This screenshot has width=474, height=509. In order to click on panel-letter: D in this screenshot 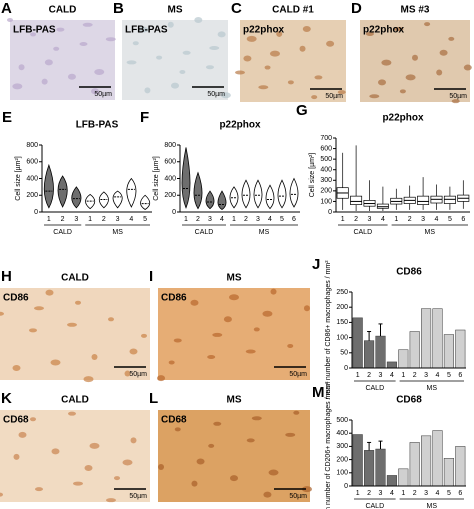, I will do `click(356, 8)`.